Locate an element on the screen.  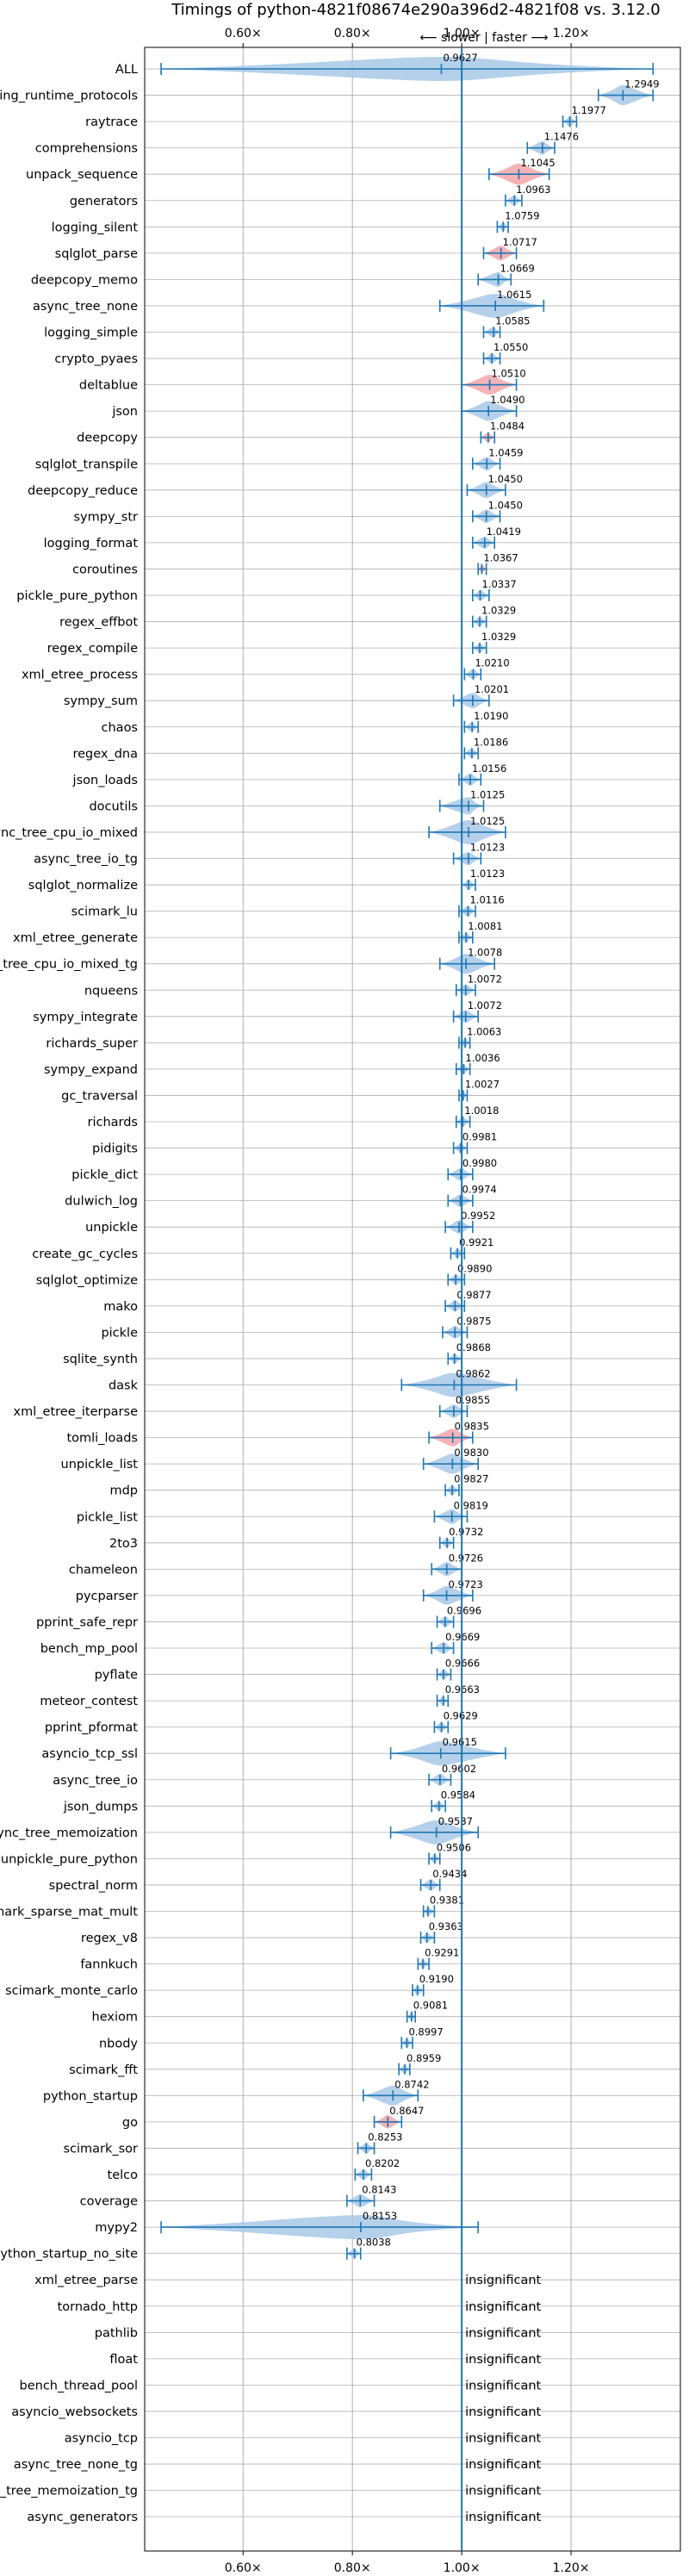
violin-regex-dna is located at coordinates (471, 754).